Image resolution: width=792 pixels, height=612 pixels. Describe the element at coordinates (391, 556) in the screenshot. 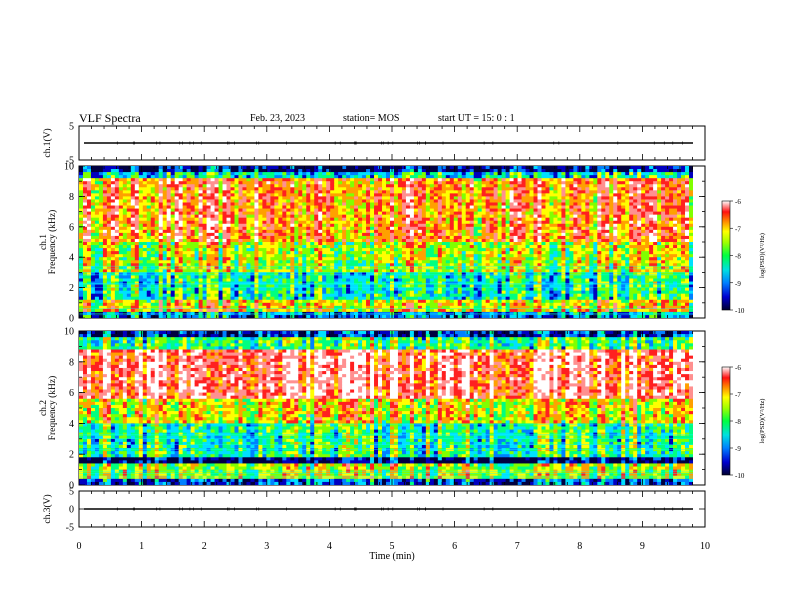

I see `xaxis-label: Time (min)` at that location.